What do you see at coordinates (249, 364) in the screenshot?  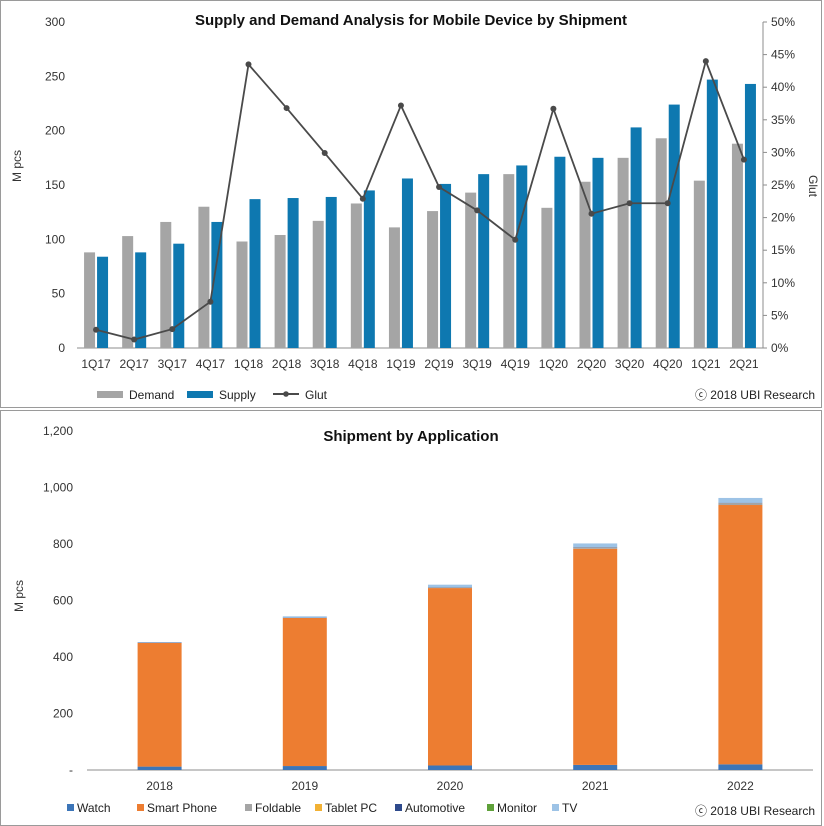 I see `x-tick-label: 1Q18` at bounding box center [249, 364].